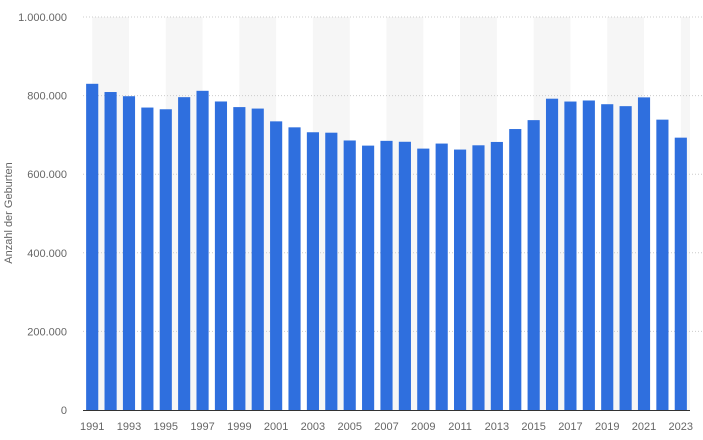 The height and width of the screenshot is (440, 703). I want to click on x-tick-label: 2023, so click(681, 427).